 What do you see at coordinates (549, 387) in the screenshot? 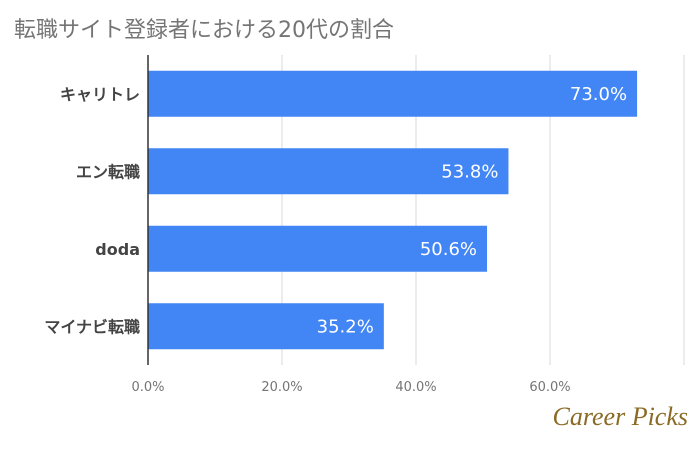
I see `x-tick-label: 60.0%` at bounding box center [549, 387].